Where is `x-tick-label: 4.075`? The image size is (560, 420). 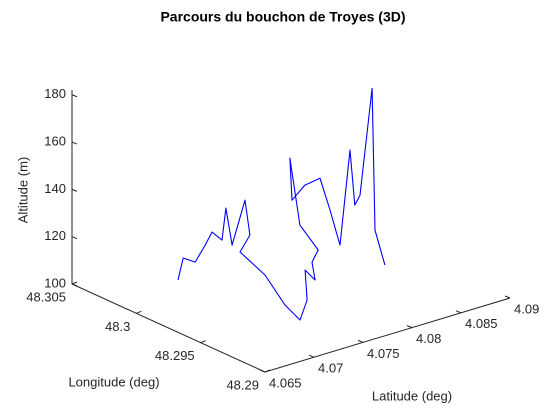 x-tick-label: 4.075 is located at coordinates (383, 353).